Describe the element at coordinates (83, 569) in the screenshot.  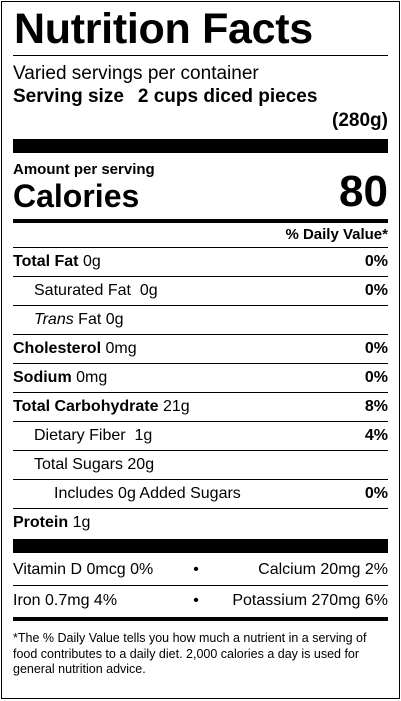
I see `vitamin-left: Vitamin D 0mcg 0%` at that location.